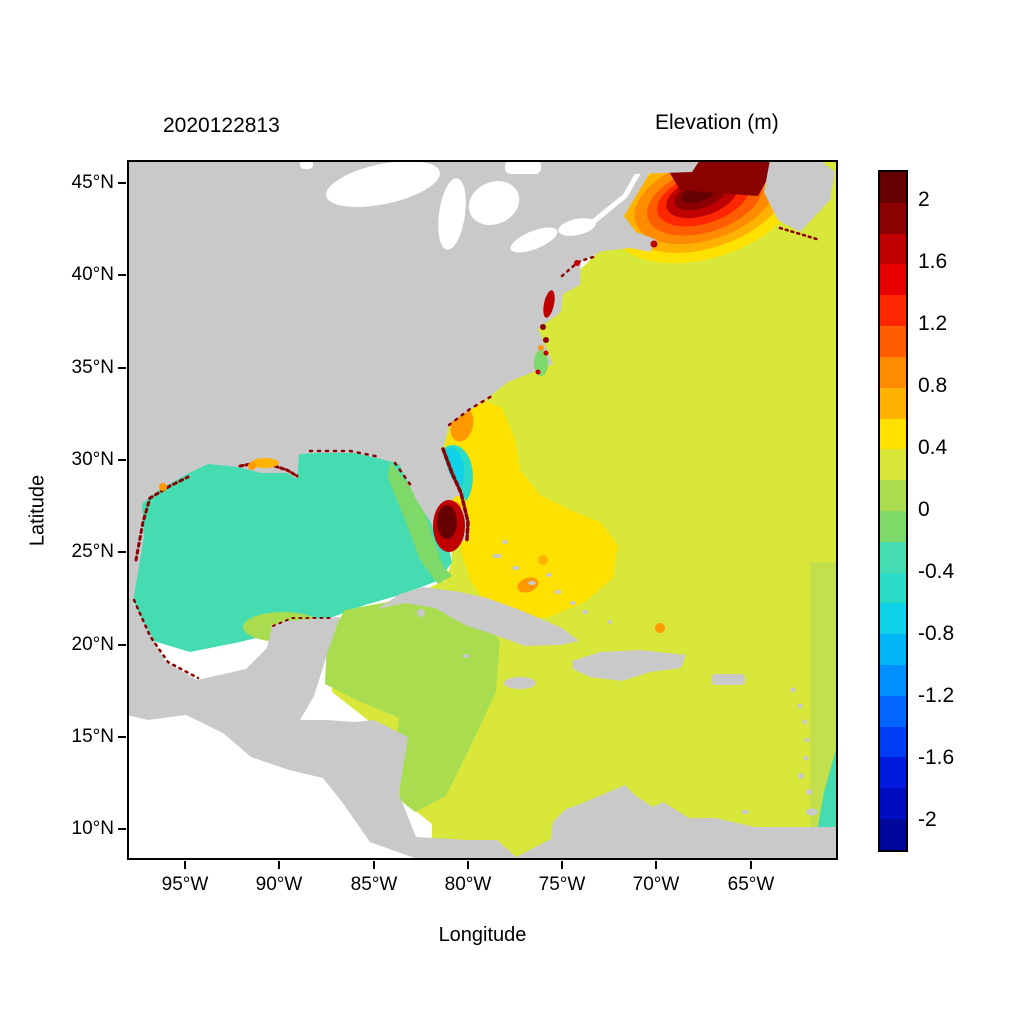  What do you see at coordinates (717, 122) in the screenshot?
I see `colorbar-title: Elevation (m)` at bounding box center [717, 122].